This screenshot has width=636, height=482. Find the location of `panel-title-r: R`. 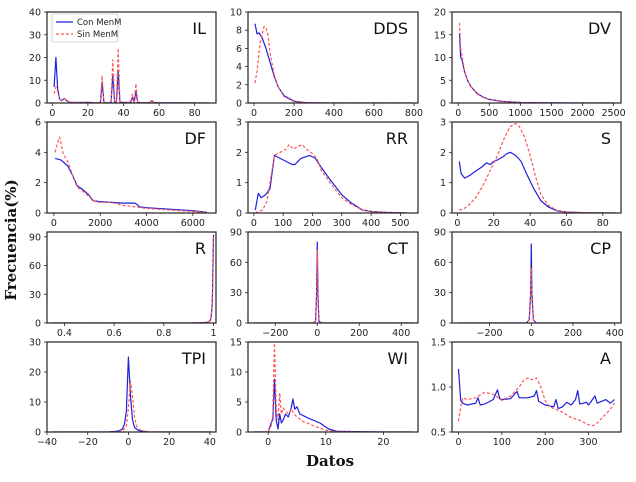

panel-title-r: R is located at coordinates (200, 248).